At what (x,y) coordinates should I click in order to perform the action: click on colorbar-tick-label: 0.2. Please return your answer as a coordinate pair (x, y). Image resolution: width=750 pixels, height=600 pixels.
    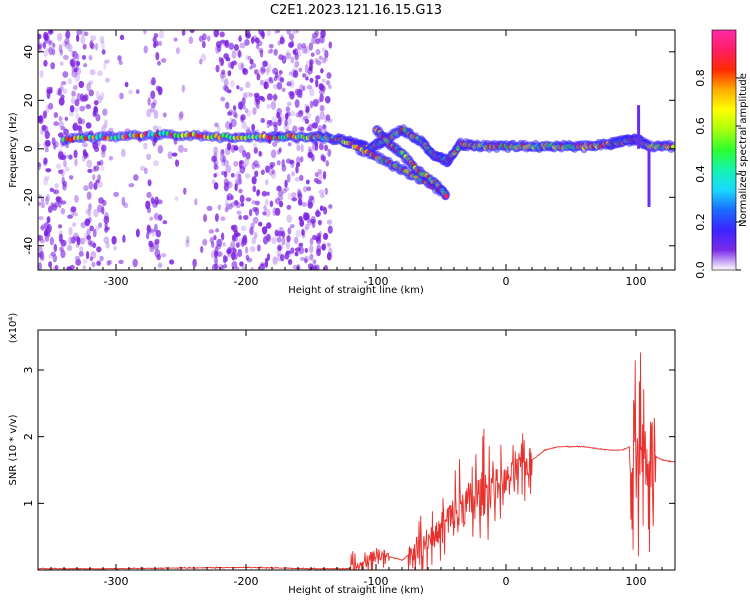
    Looking at the image, I should click on (700, 222).